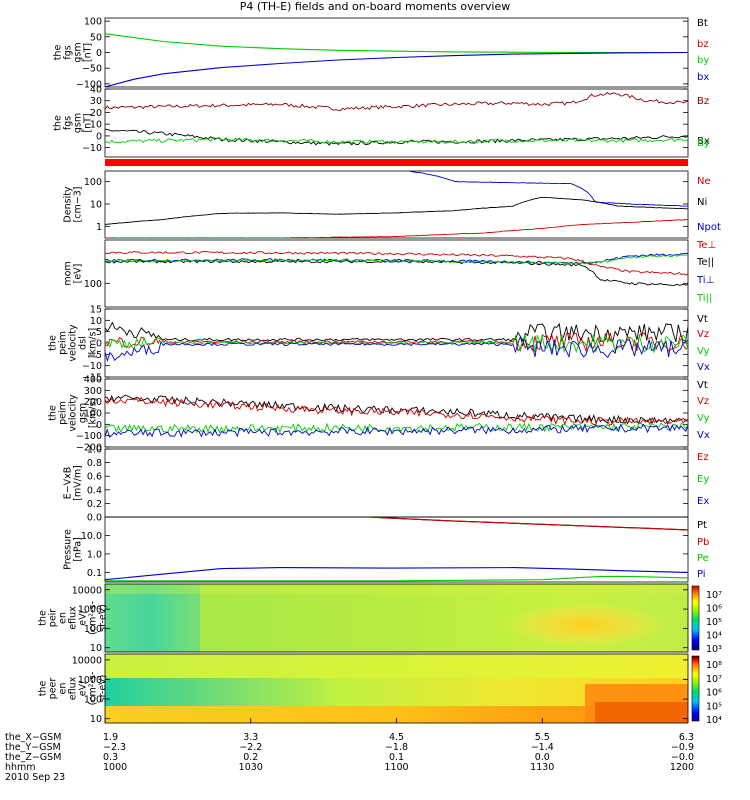 The width and height of the screenshot is (750, 800). Describe the element at coordinates (92, 378) in the screenshot. I see `y-tick-label: −15` at that location.